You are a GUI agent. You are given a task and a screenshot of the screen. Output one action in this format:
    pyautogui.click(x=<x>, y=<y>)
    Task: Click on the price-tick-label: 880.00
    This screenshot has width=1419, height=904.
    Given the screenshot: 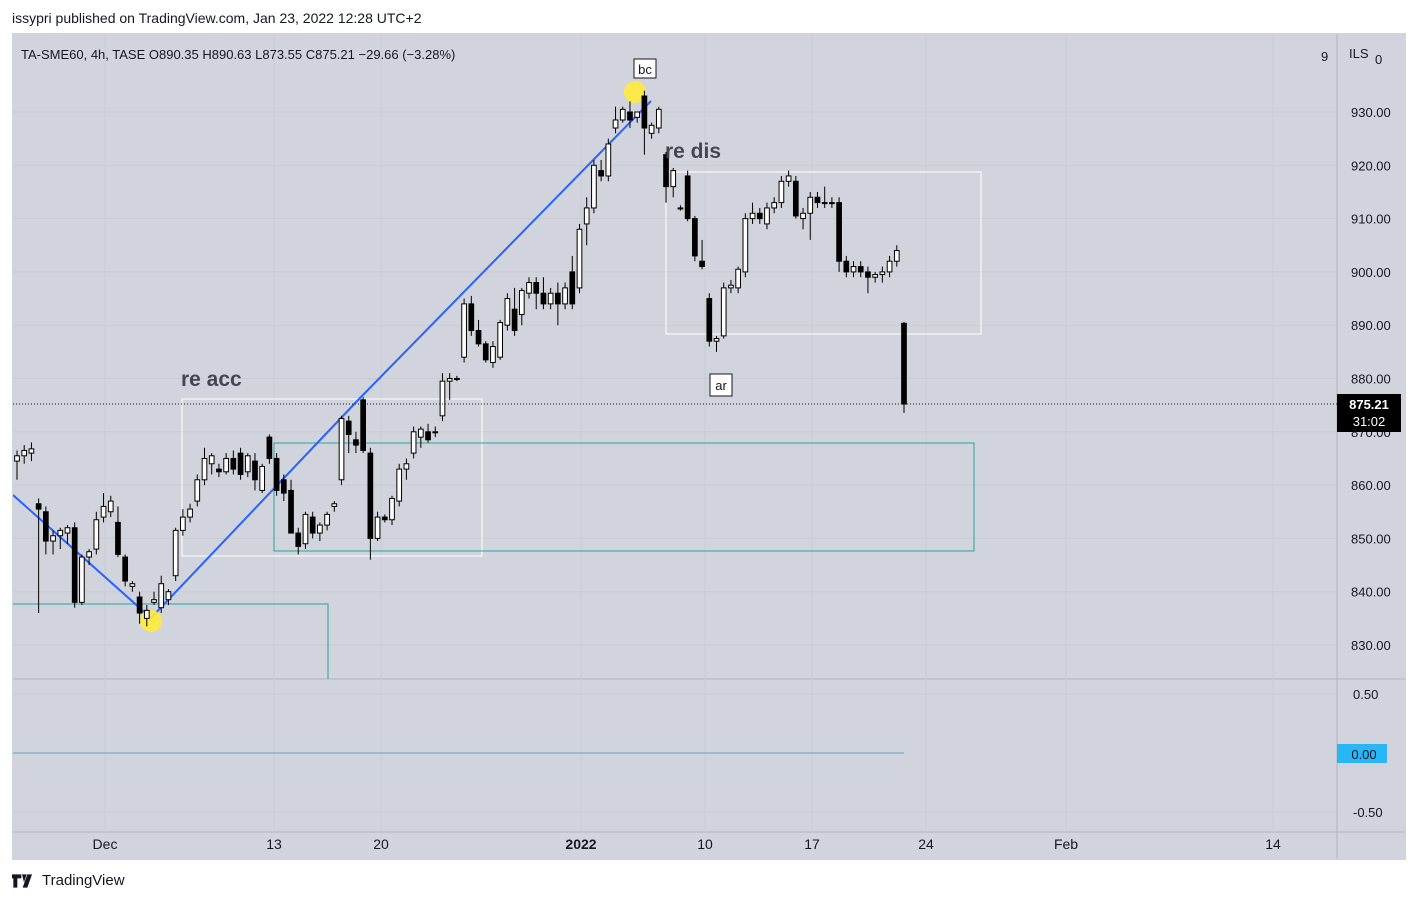 What is the action you would take?
    pyautogui.click(x=1371, y=379)
    